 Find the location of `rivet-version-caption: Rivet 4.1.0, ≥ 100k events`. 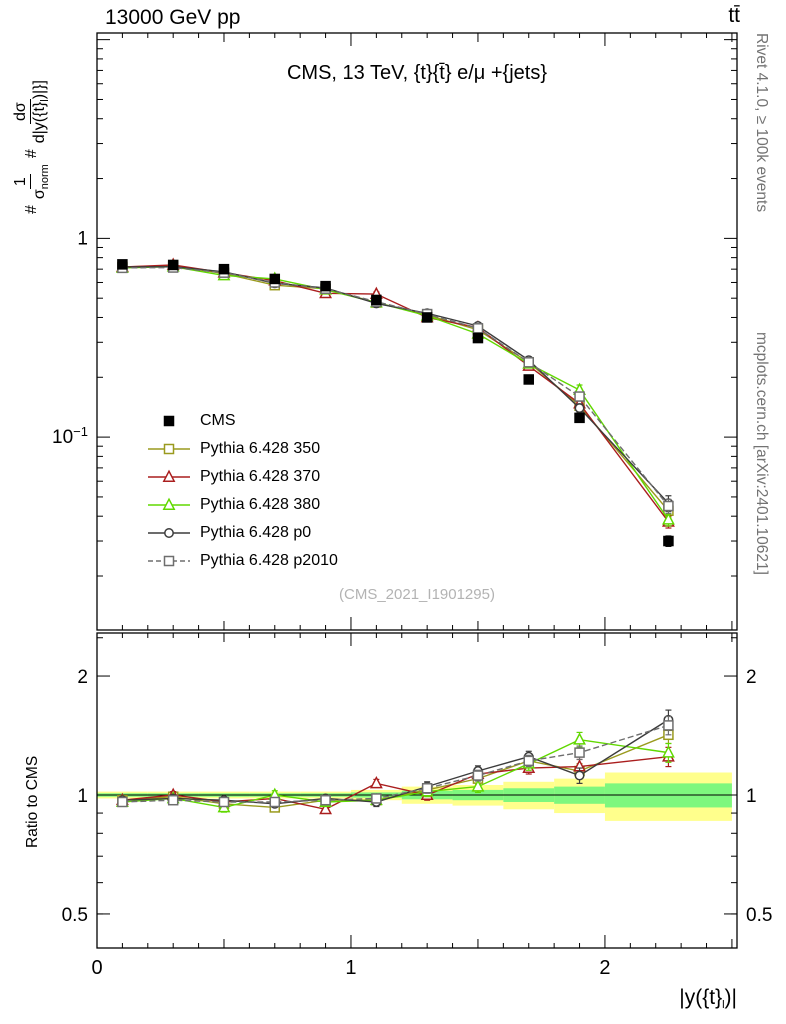

rivet-version-caption: Rivet 4.1.0, ≥ 100k events is located at coordinates (761, 123).